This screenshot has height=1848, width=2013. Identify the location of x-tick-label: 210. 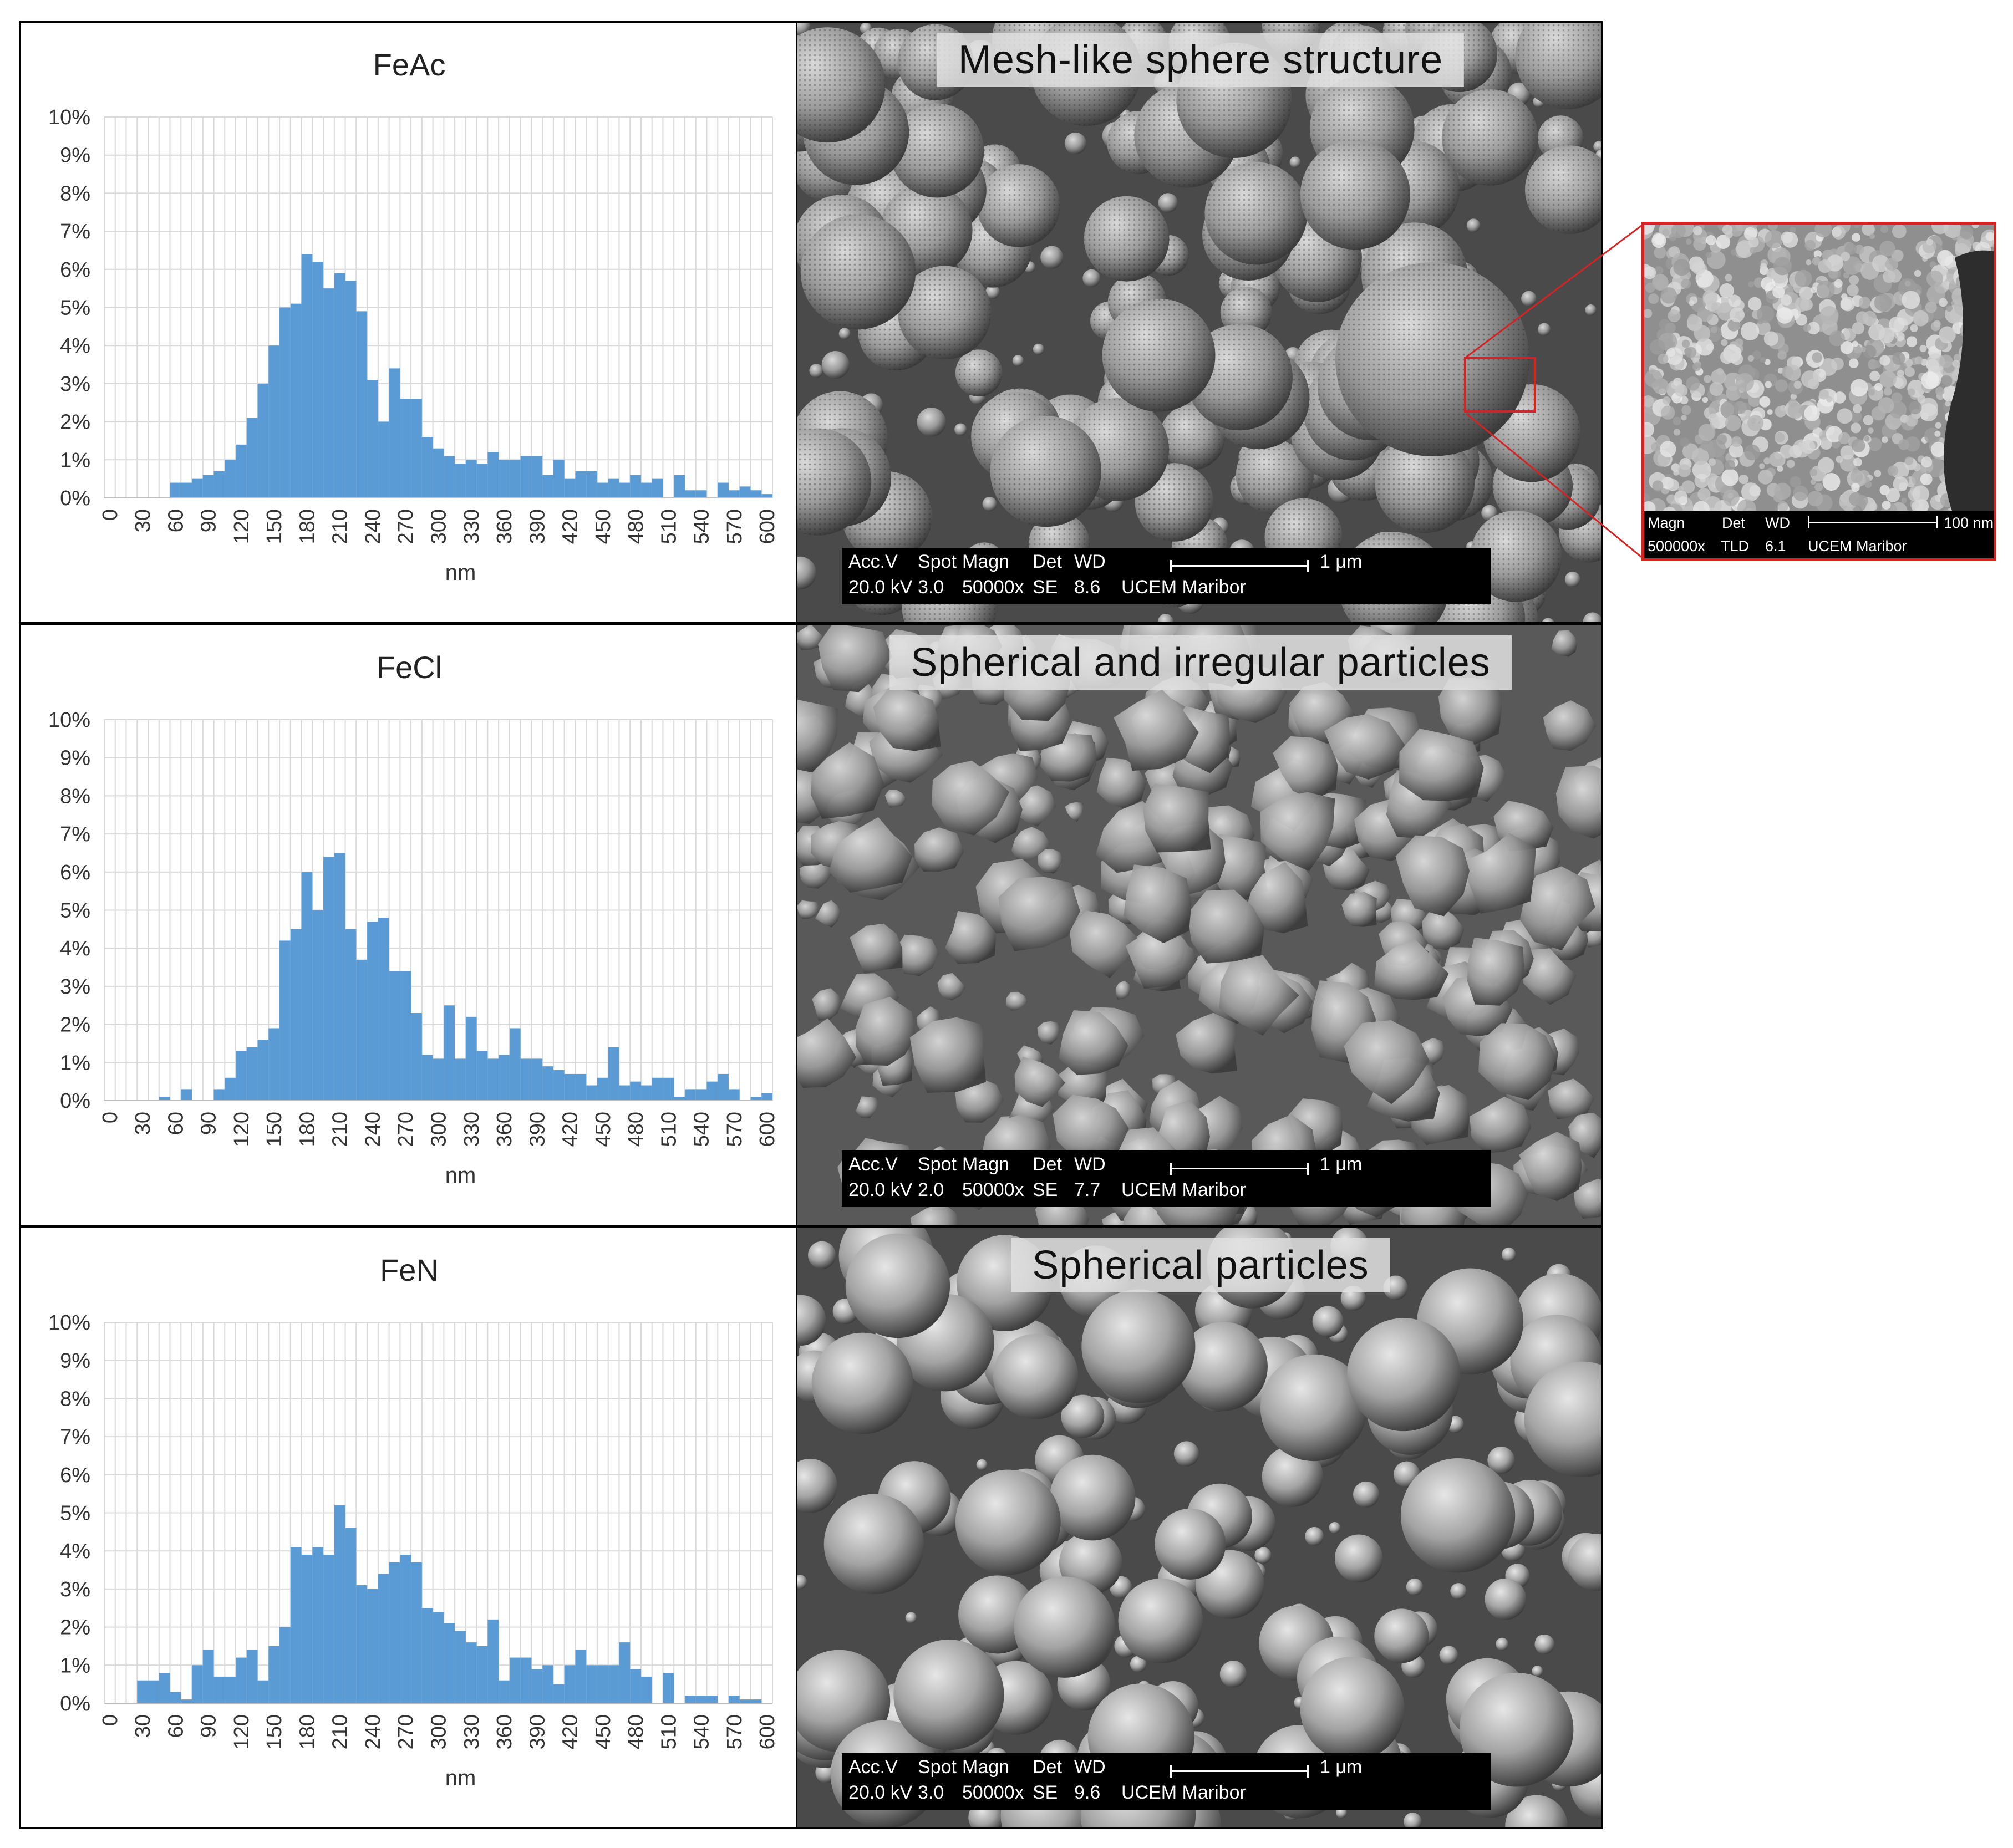
(341, 1731).